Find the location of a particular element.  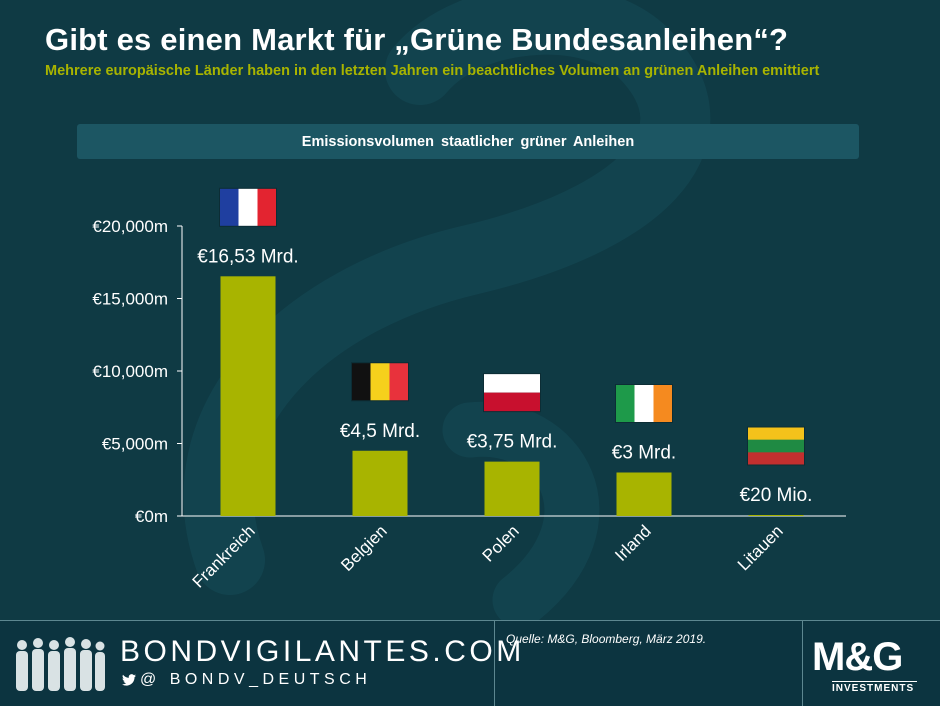

bar-frankreich is located at coordinates (248, 396).